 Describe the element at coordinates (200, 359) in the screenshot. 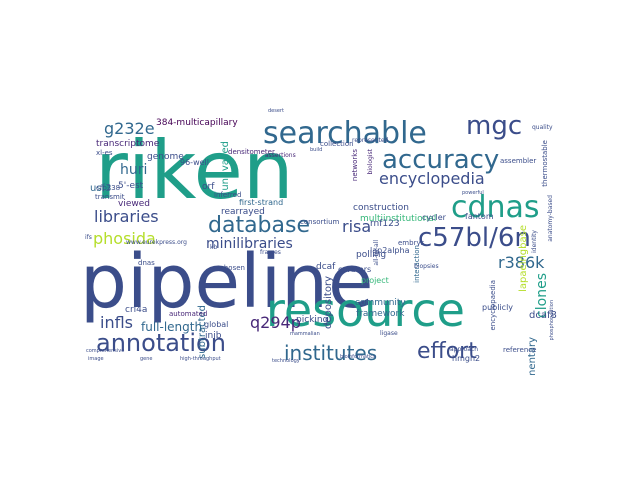

I see `word-89: high-throughput` at that location.